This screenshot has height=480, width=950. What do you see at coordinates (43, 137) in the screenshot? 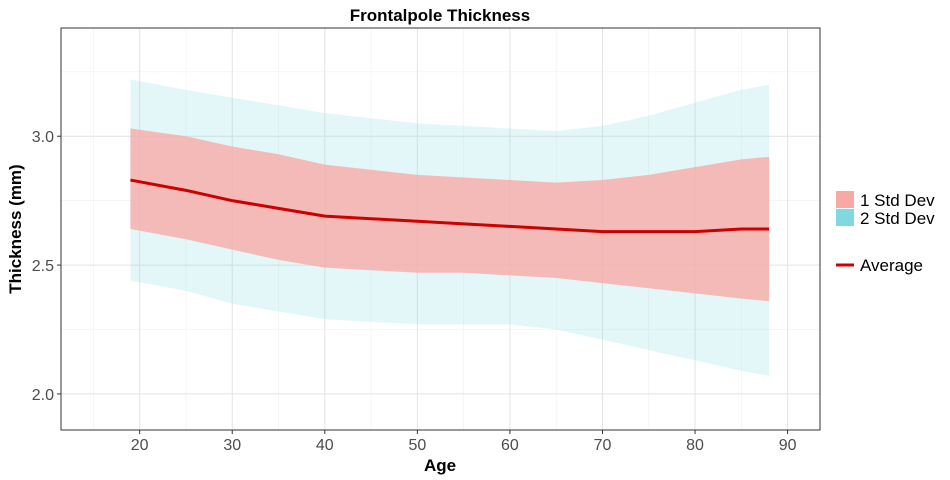
I see `y-tick-label: 3.0` at bounding box center [43, 137].